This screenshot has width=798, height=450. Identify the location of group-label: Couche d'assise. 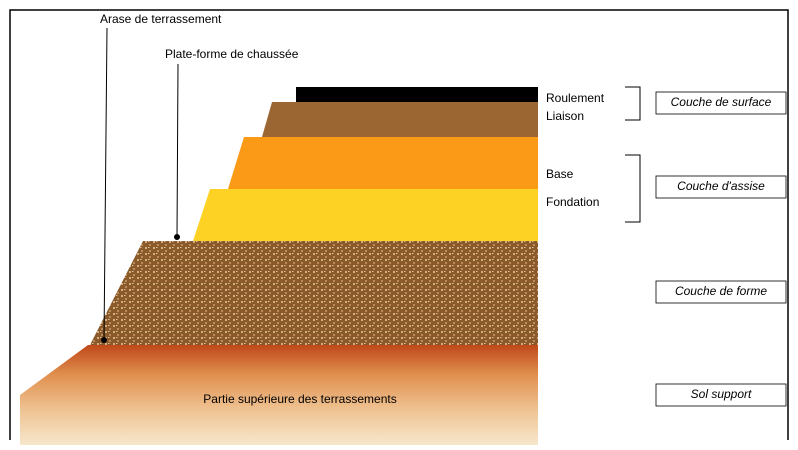
(721, 186).